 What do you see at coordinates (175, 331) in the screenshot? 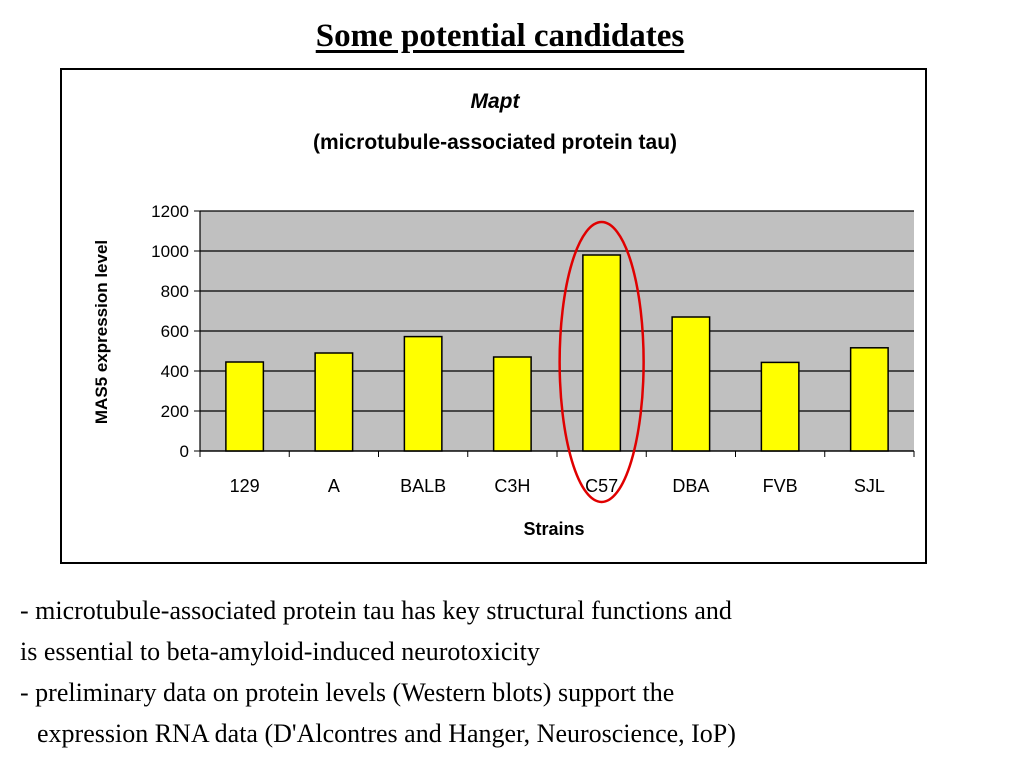
I see `y-tick-label: 600` at bounding box center [175, 331].